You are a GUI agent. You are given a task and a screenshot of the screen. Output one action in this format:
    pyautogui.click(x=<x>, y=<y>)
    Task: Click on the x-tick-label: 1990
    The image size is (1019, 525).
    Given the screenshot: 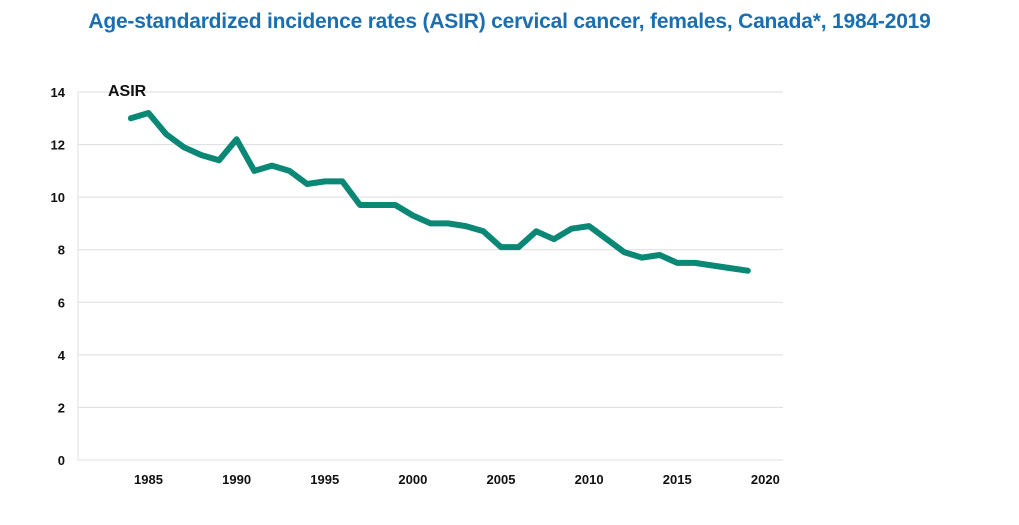 What is the action you would take?
    pyautogui.click(x=236, y=479)
    